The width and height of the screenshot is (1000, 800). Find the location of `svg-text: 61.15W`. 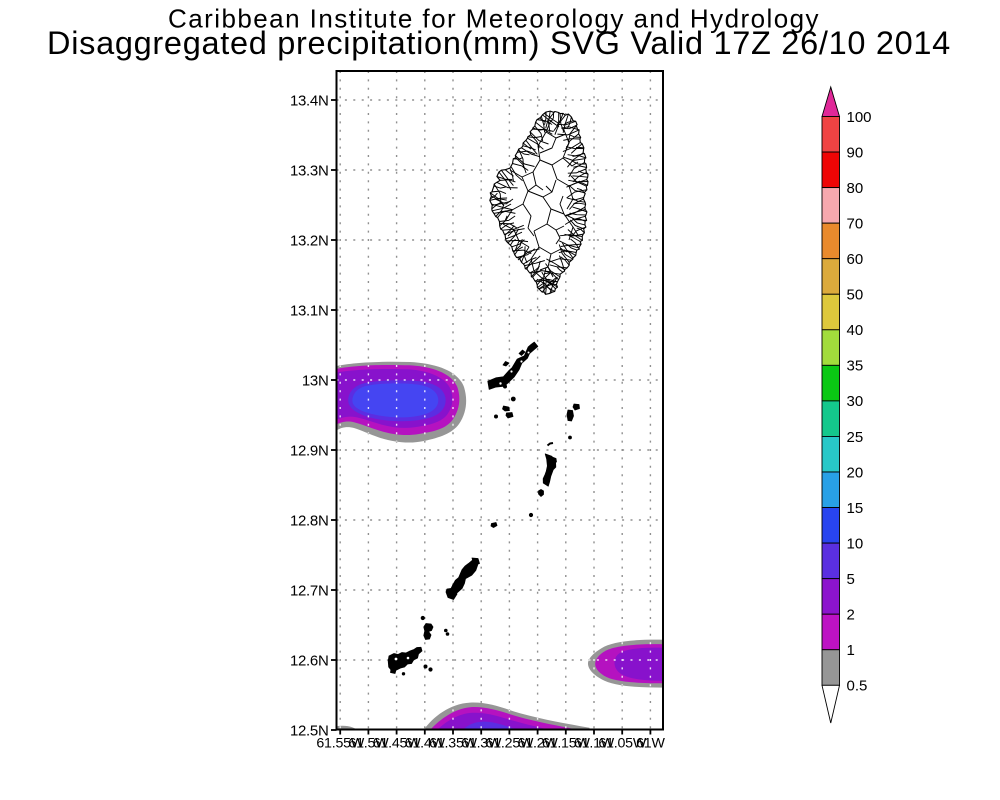

svg-text: 61.15W is located at coordinates (566, 744).